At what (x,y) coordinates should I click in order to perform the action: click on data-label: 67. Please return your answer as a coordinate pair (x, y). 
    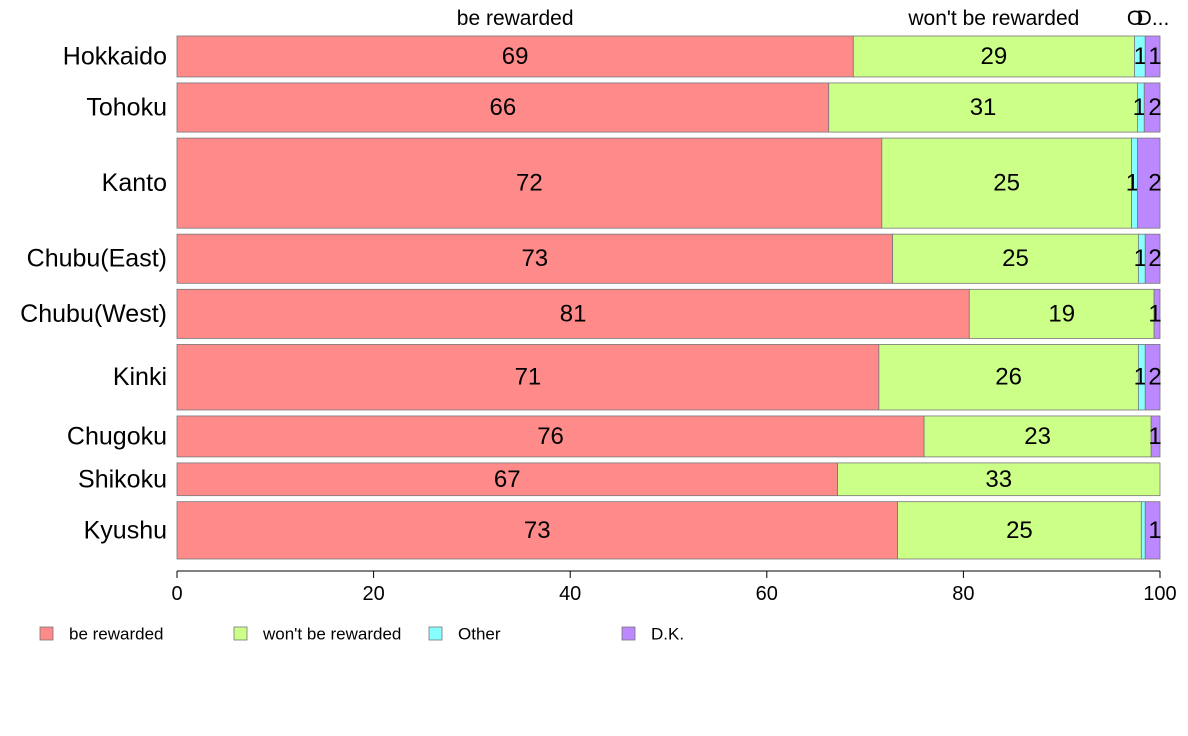
    Looking at the image, I should click on (507, 479).